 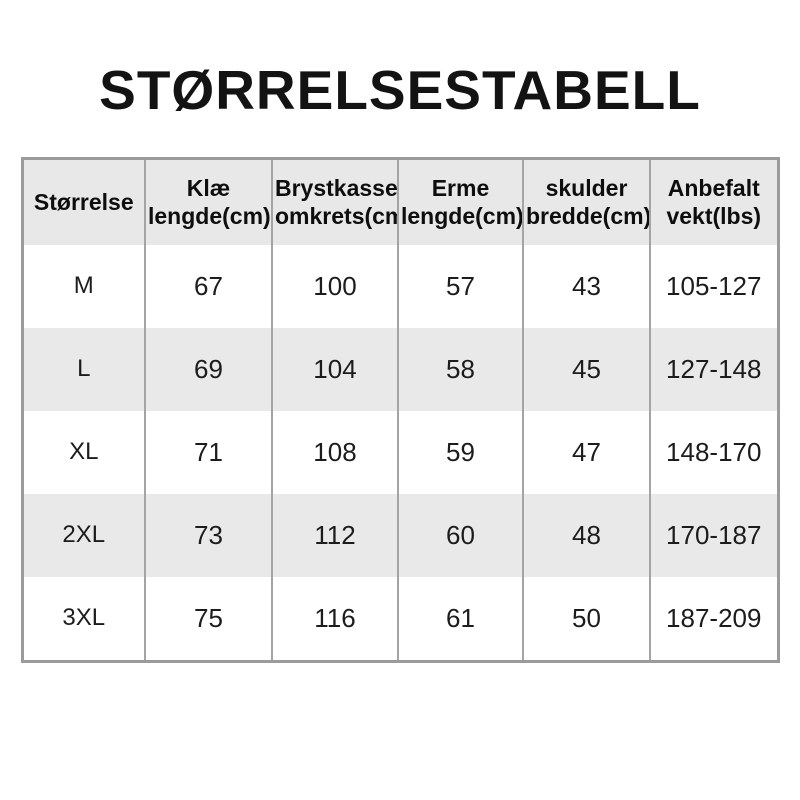 I want to click on table-row-l: L 69 104 58 45 127-148, so click(x=400, y=369).